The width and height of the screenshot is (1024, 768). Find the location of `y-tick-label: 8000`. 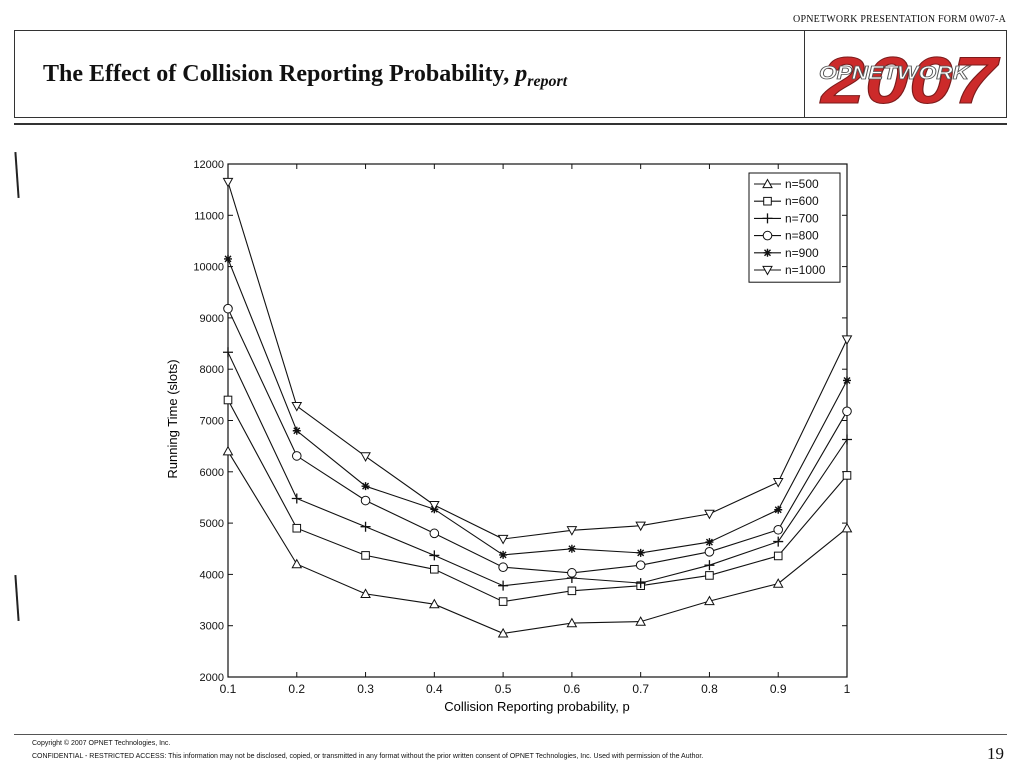

y-tick-label: 8000 is located at coordinates (212, 370).